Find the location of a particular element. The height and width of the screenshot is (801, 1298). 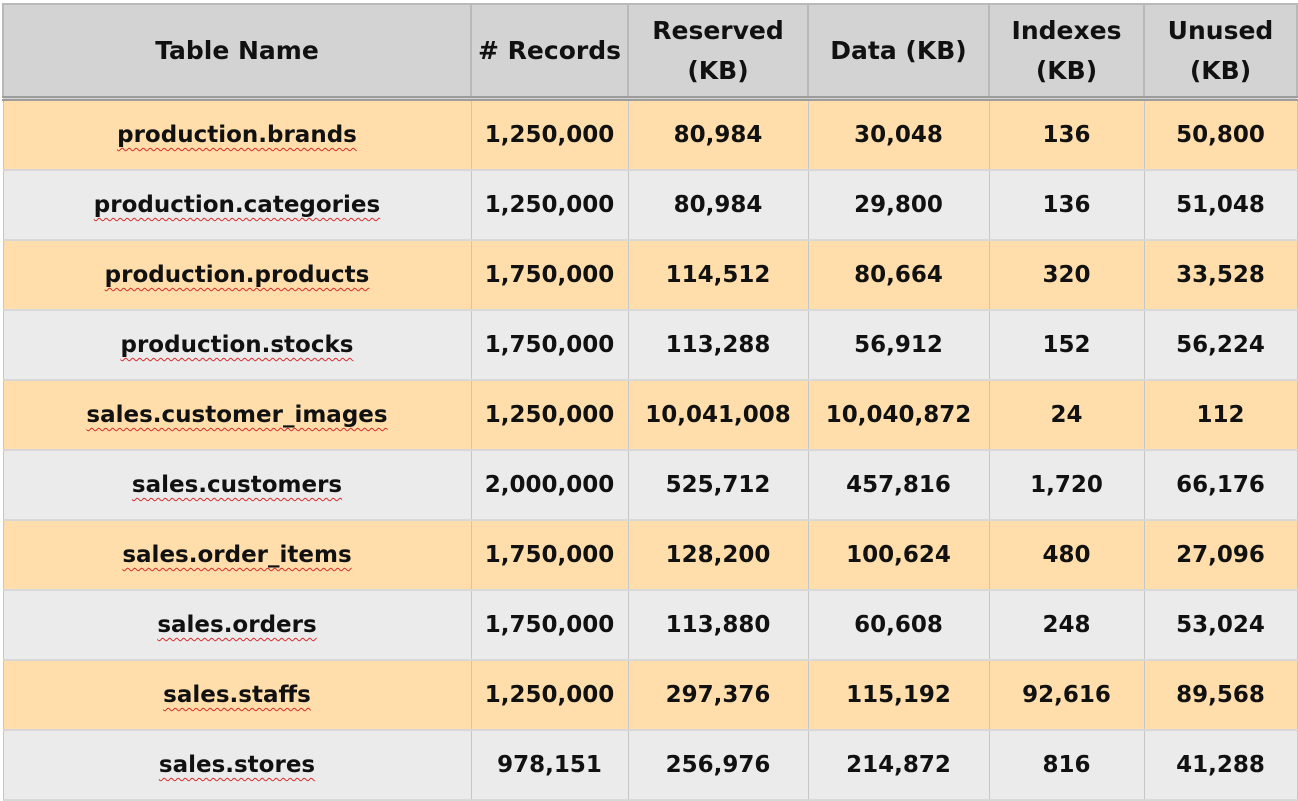

cell-records: 978,151 is located at coordinates (549, 765).